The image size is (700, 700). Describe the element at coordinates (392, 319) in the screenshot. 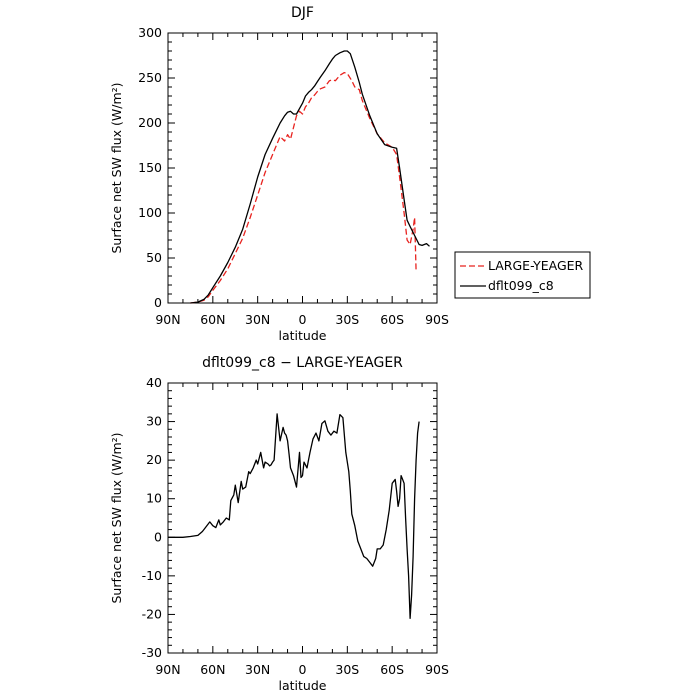

I see `top-x-tick-label: 60S` at that location.